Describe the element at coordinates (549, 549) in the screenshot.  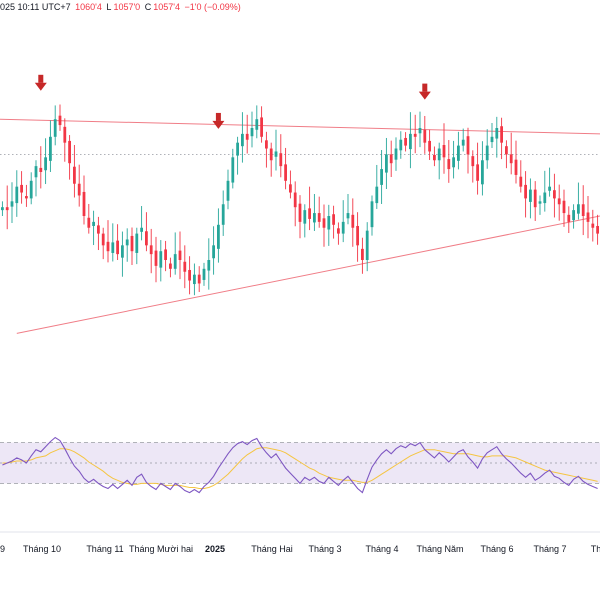
I see `time-axis-label: Tháng 7` at that location.